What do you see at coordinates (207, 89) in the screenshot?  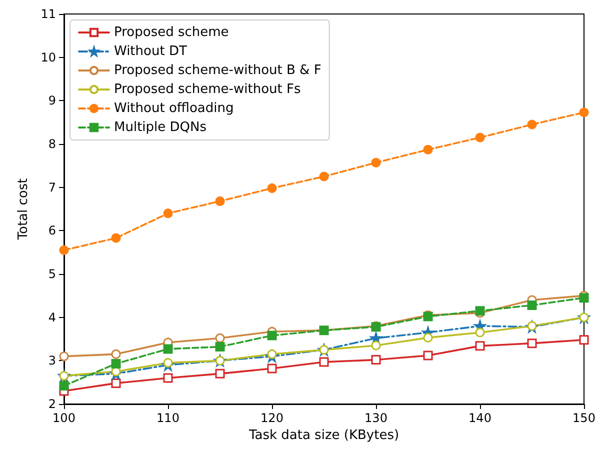 I see `legend-label: Proposed scheme-without Fs` at bounding box center [207, 89].